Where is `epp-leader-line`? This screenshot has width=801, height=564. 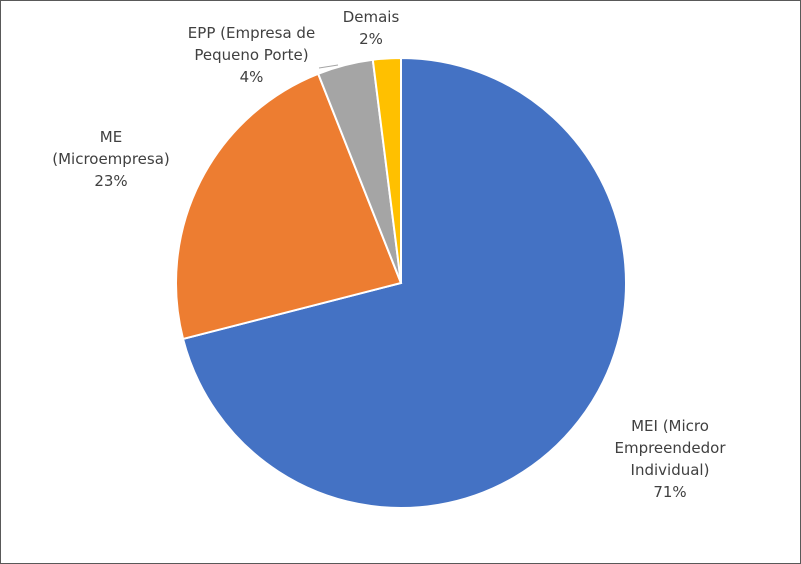 epp-leader-line is located at coordinates (328, 66).